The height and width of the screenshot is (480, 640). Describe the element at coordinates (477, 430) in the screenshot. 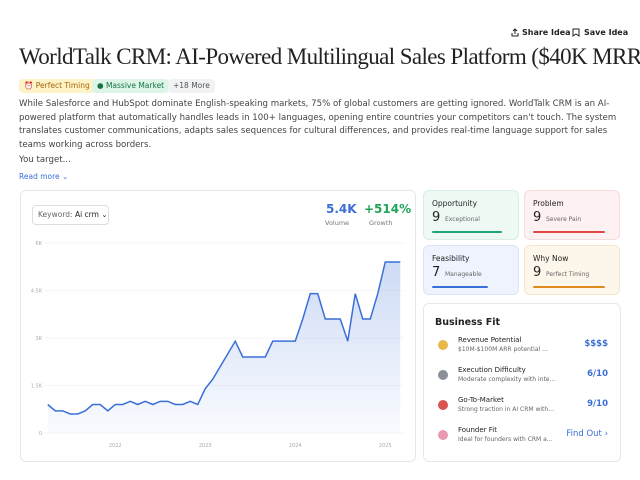

I see `fit-title: Founder Fit` at that location.